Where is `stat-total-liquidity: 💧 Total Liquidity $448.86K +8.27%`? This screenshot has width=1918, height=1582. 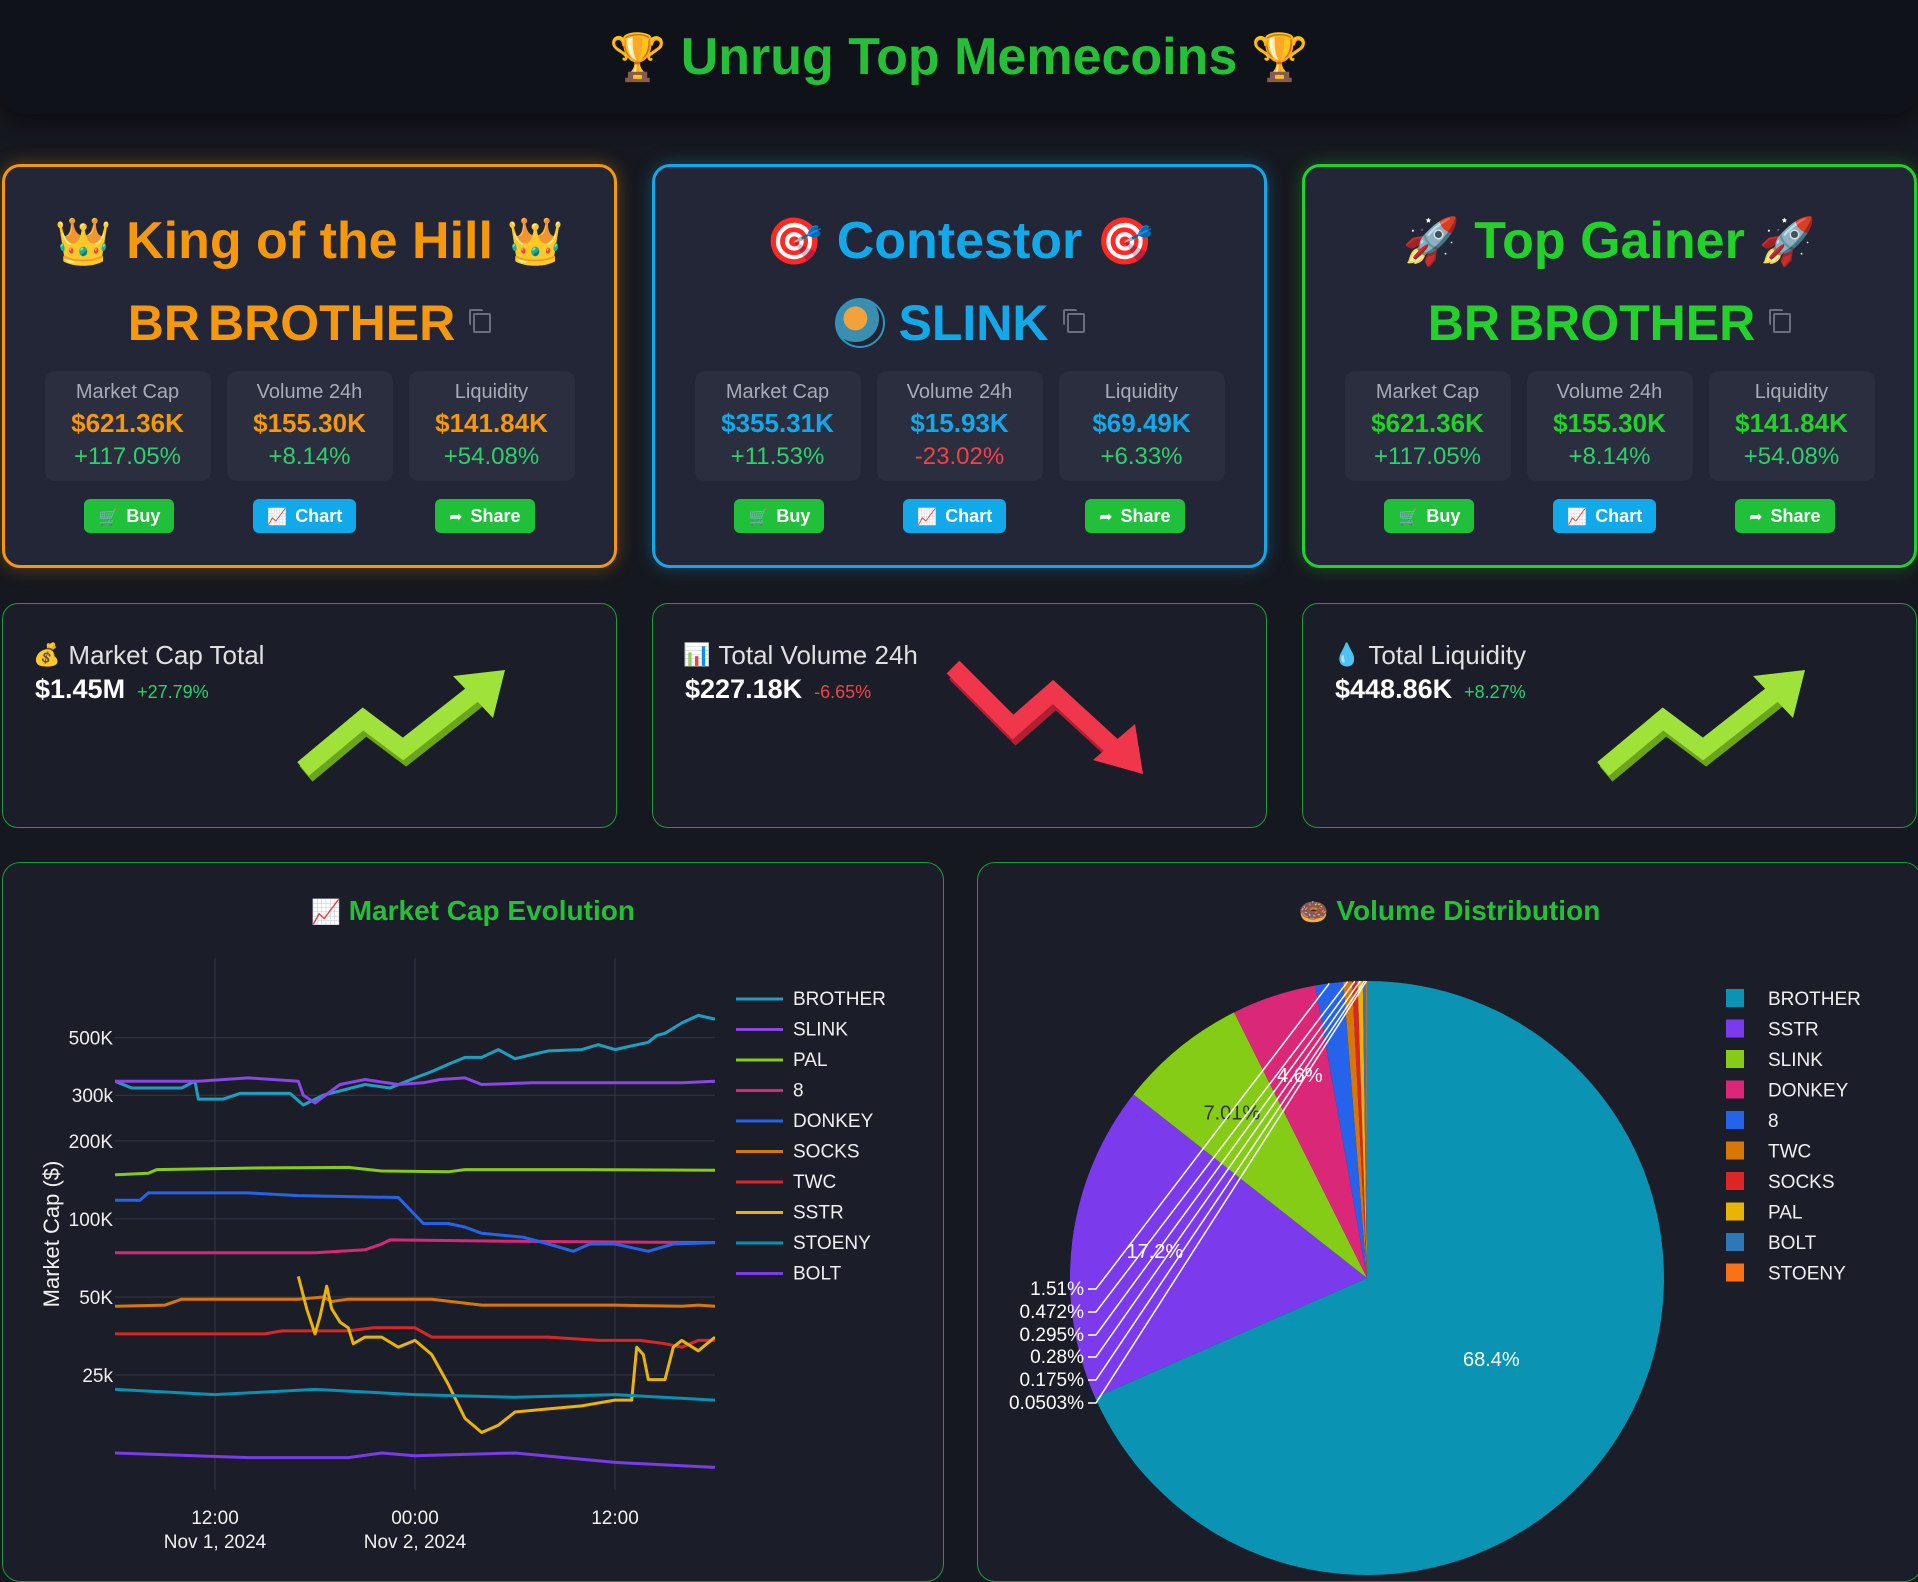 stat-total-liquidity: 💧 Total Liquidity $448.86K +8.27% is located at coordinates (1609, 715).